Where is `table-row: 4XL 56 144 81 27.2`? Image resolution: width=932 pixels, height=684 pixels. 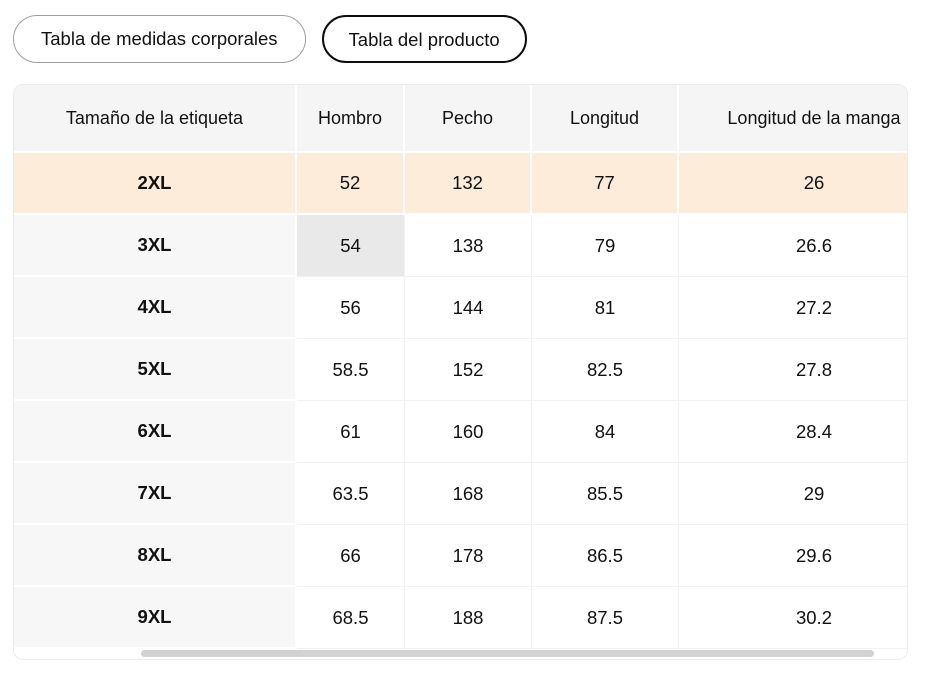
table-row: 4XL 56 144 81 27.2 is located at coordinates (460, 308).